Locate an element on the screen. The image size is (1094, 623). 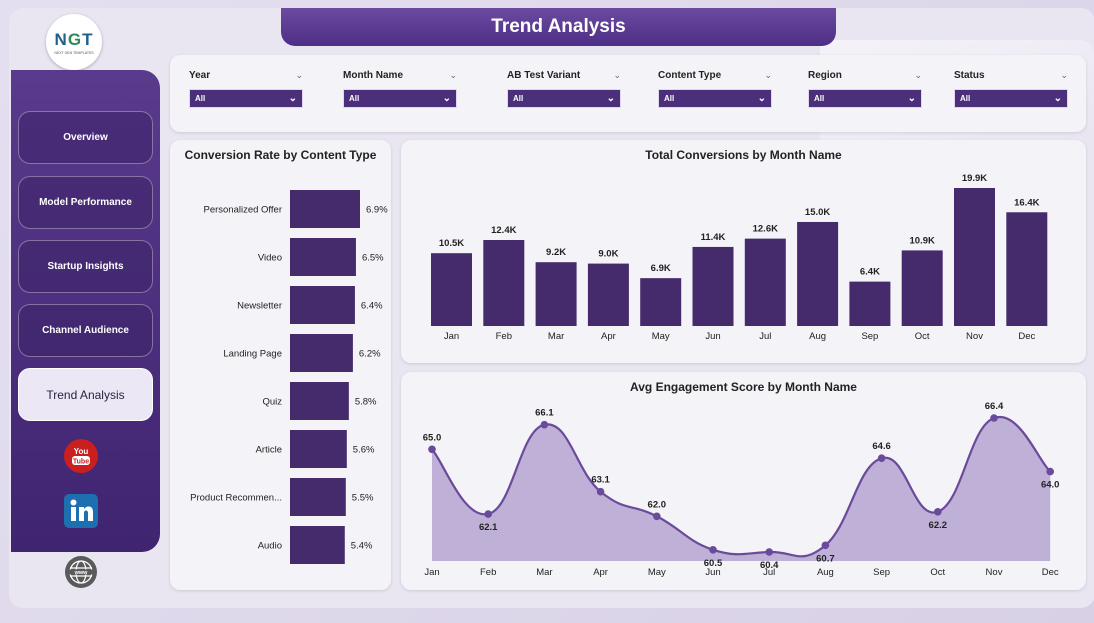
filter-header: Status ⌄ is located at coordinates (1011, 75).